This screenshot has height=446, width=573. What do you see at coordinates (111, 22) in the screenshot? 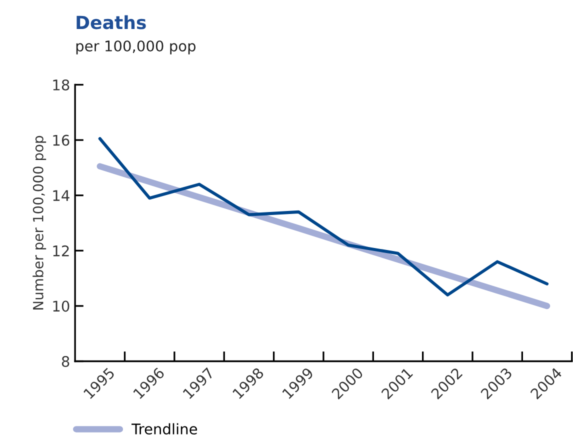
I see `chart-title: Deaths` at bounding box center [111, 22].